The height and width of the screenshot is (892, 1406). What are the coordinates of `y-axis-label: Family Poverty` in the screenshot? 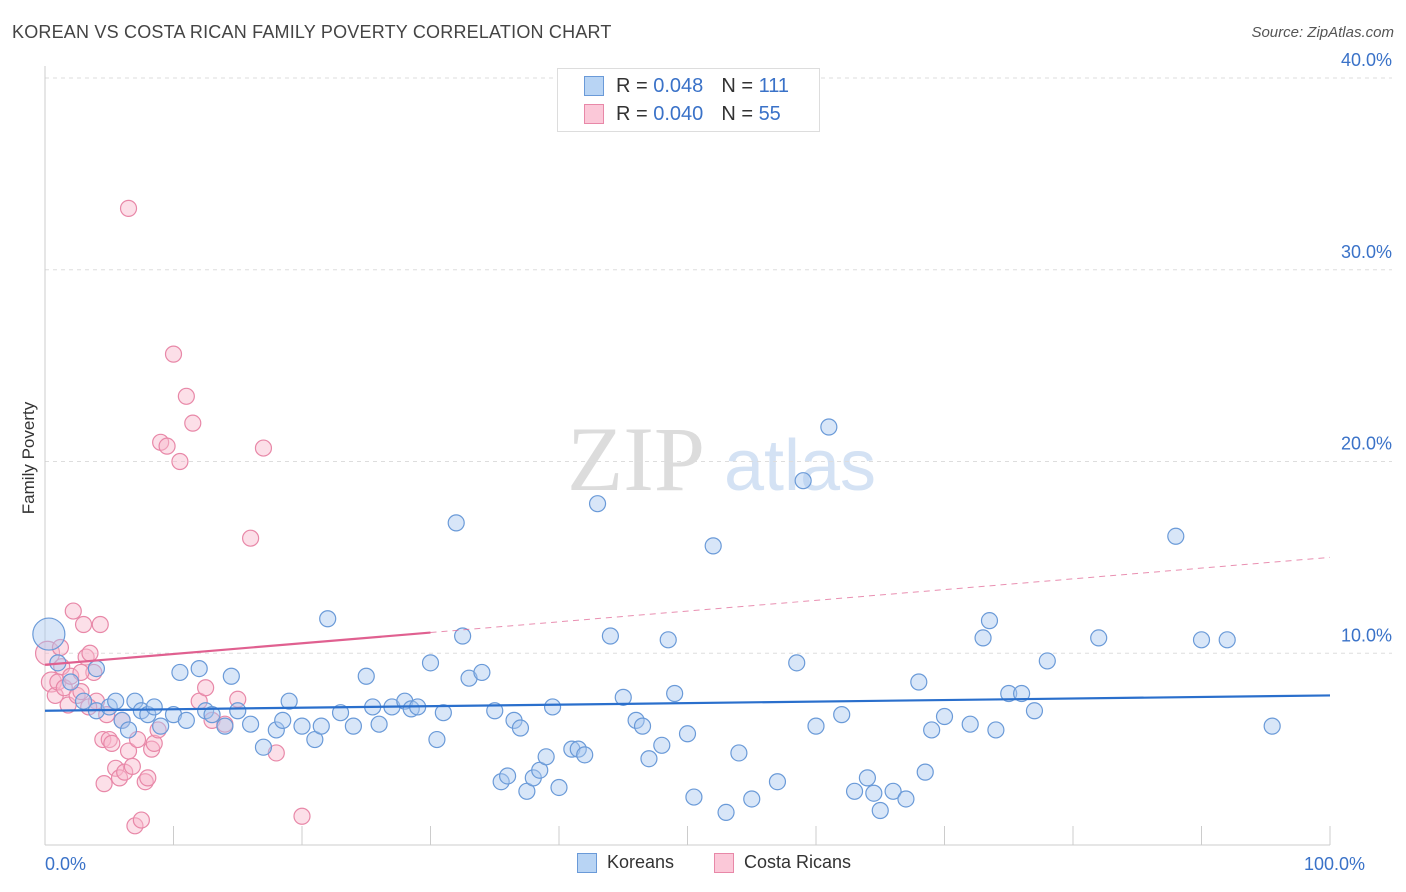 It's located at (28, 457).